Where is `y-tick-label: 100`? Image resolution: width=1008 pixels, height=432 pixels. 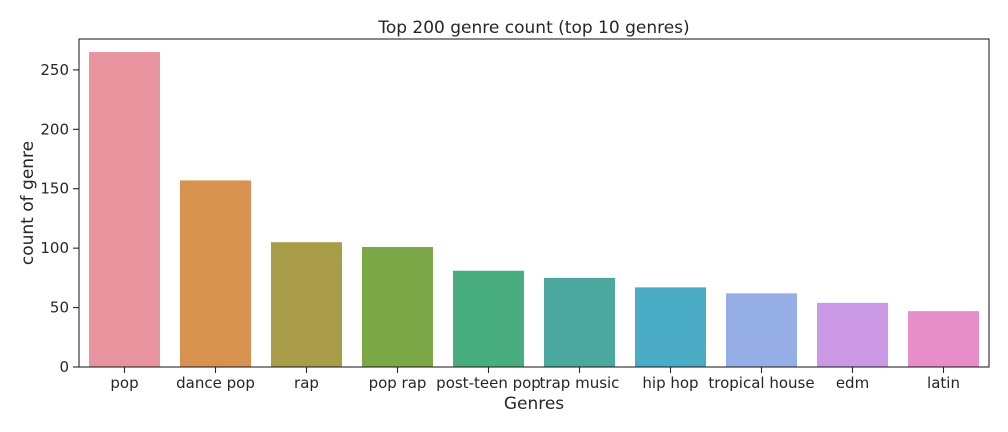
y-tick-label: 100 is located at coordinates (54, 248).